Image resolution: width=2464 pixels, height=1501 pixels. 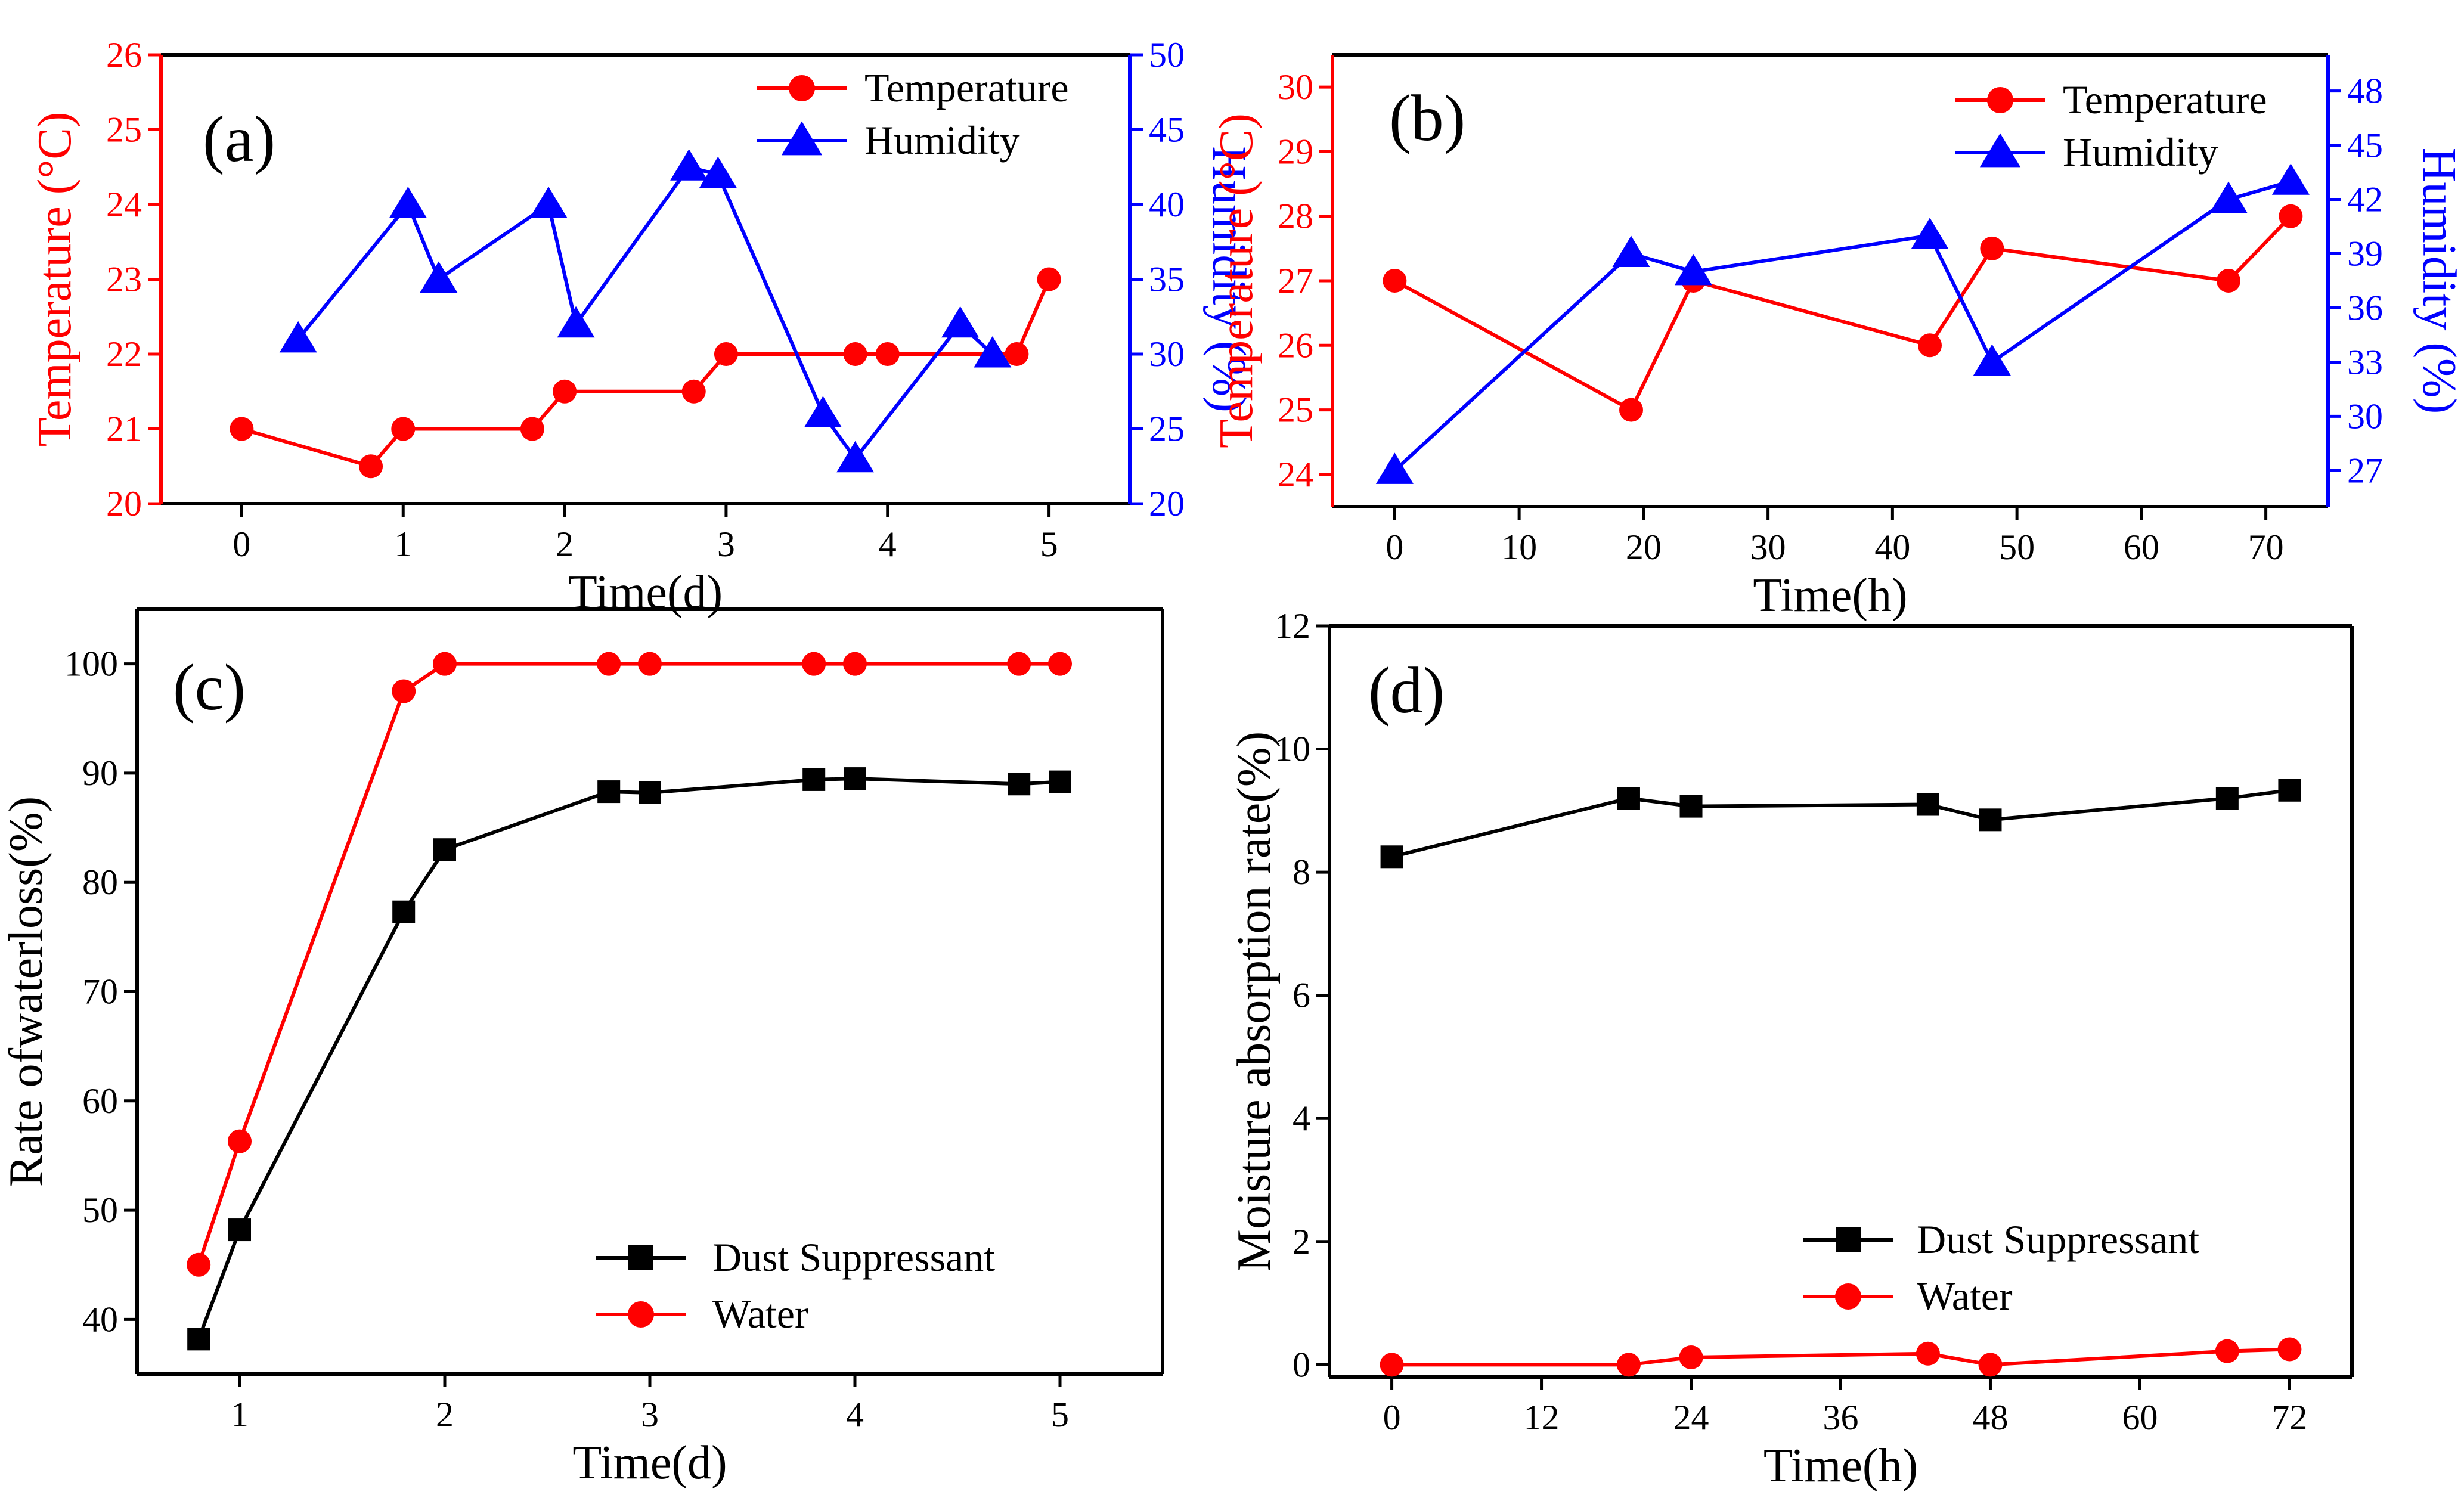 I want to click on y-axis-label: Rate ofwaterloss(%), so click(x=26, y=991).